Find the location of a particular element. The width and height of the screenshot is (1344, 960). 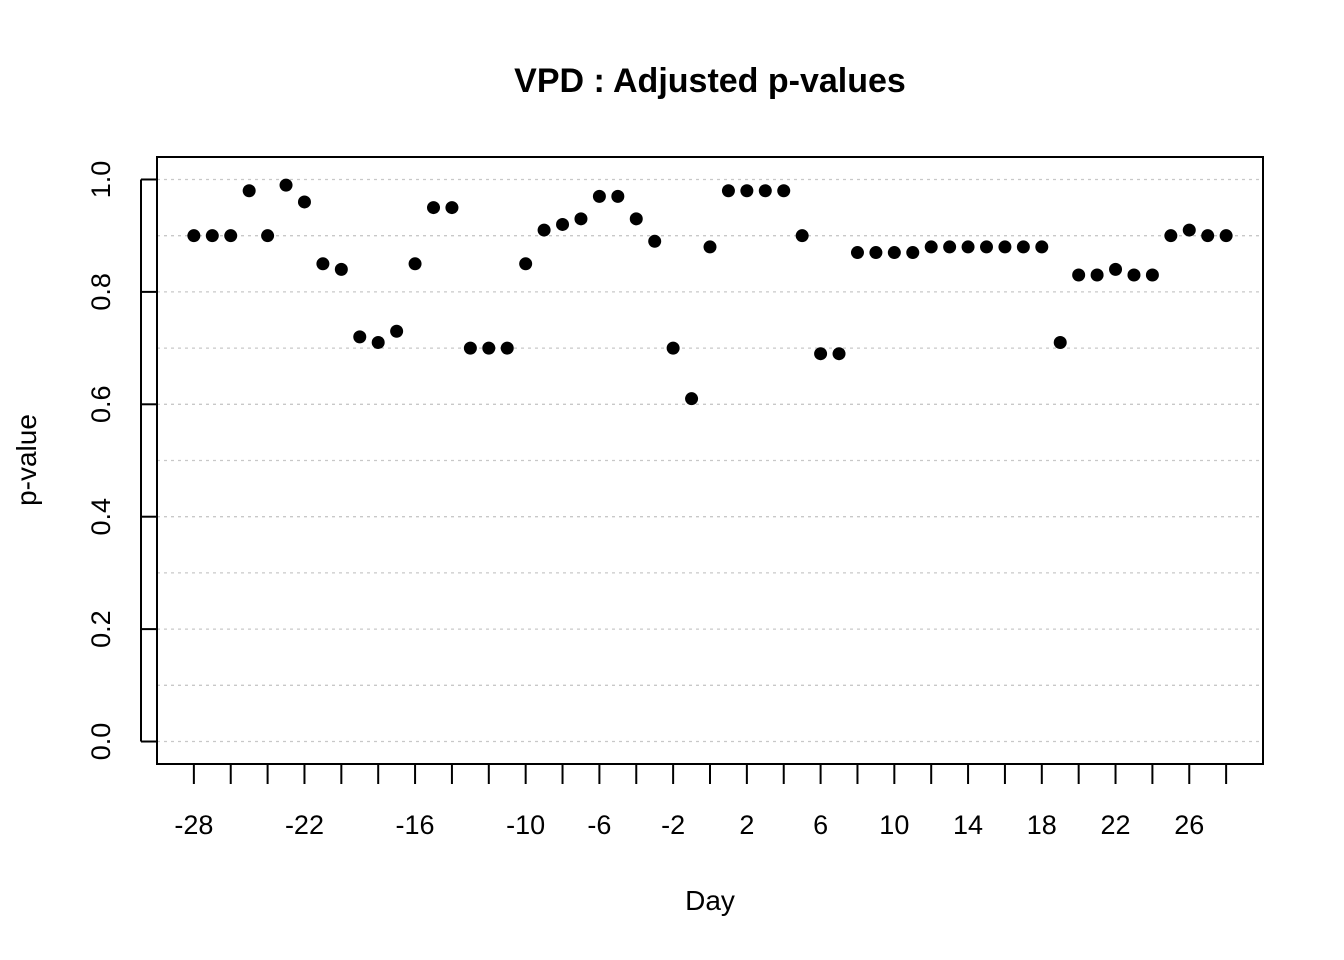

y-axis: 0.0 0.2 0.4 0.6 0.8 1.0 is located at coordinates (121, 461).